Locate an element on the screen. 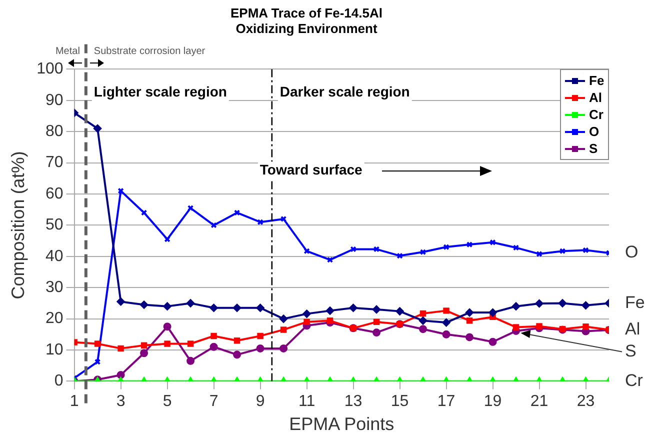 This screenshot has width=645, height=438. y-axis-title: Composition (at%) is located at coordinates (18, 225).